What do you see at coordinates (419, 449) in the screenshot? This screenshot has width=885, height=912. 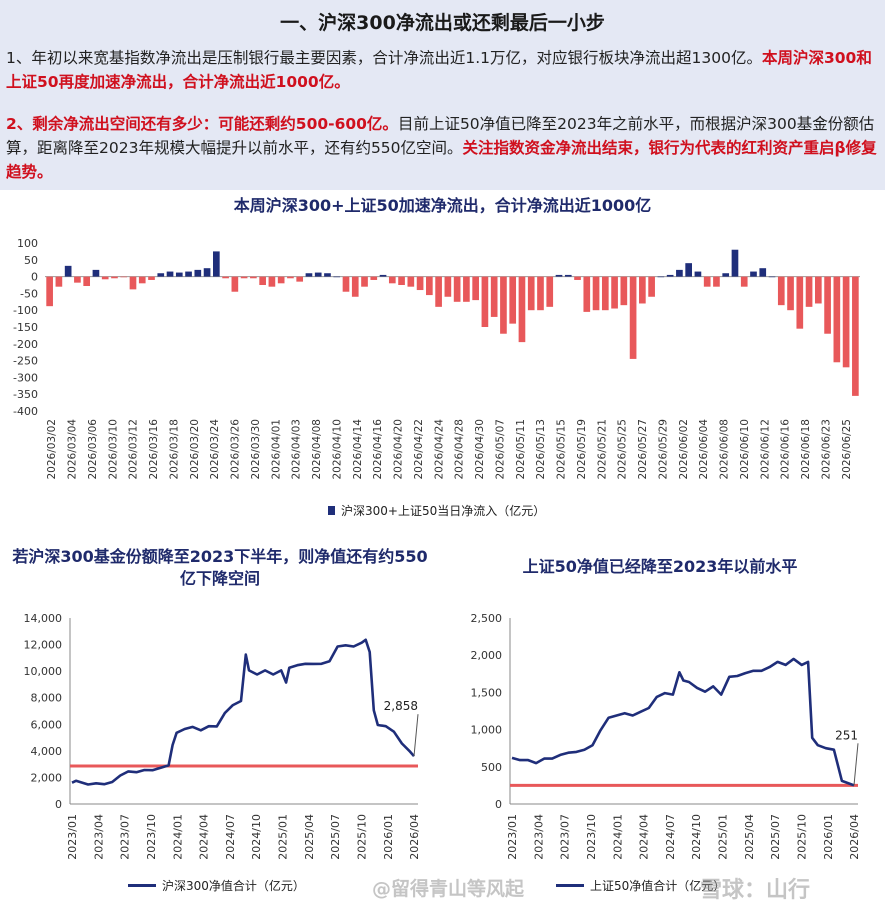 I see `x-tick-label: 2026/04/22` at bounding box center [419, 449].